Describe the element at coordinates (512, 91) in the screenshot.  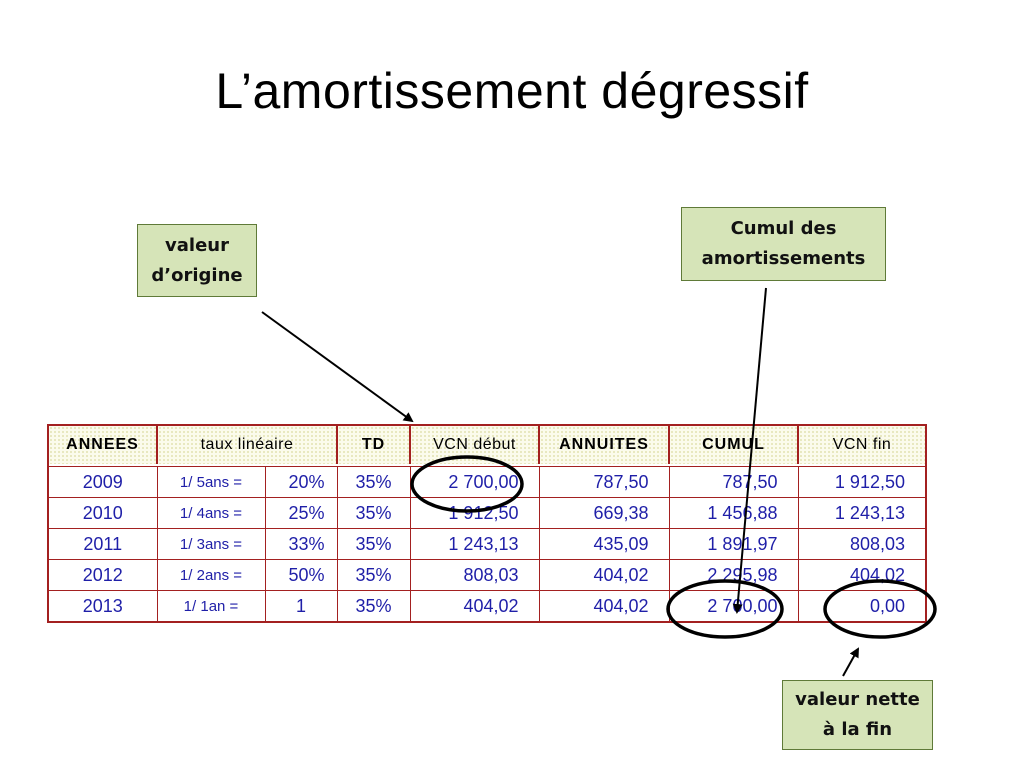
I see `slide-title: L’amortissement dégressif` at that location.